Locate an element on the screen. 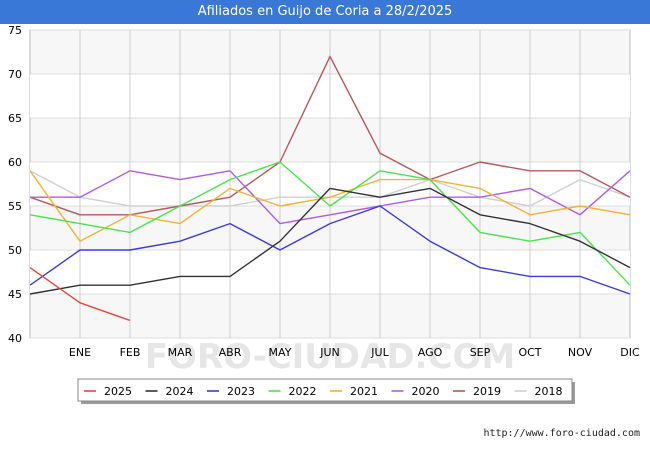 The image size is (650, 450). y-tick-label: 50 is located at coordinates (15, 250).